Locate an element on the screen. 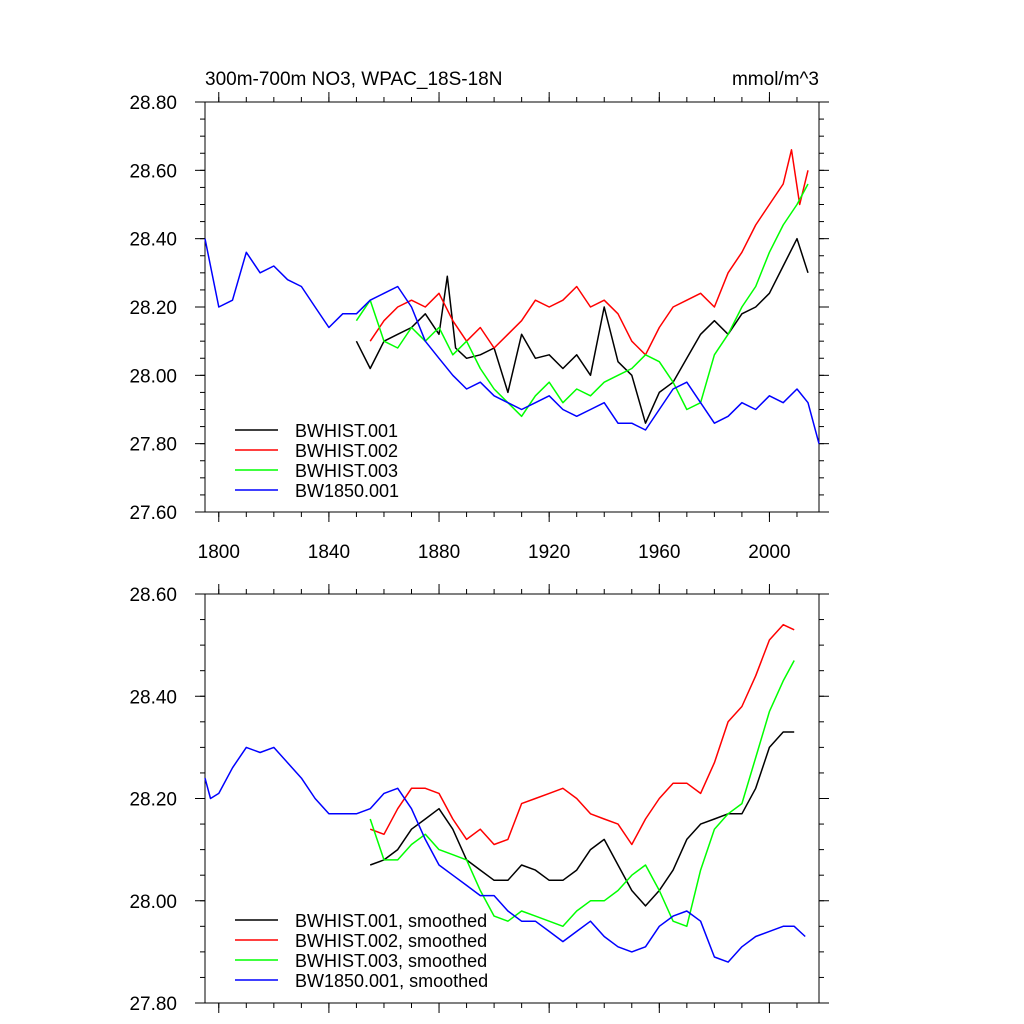 This screenshot has height=1024, width=1024. y-tick-label: 28.80 is located at coordinates (153, 103).